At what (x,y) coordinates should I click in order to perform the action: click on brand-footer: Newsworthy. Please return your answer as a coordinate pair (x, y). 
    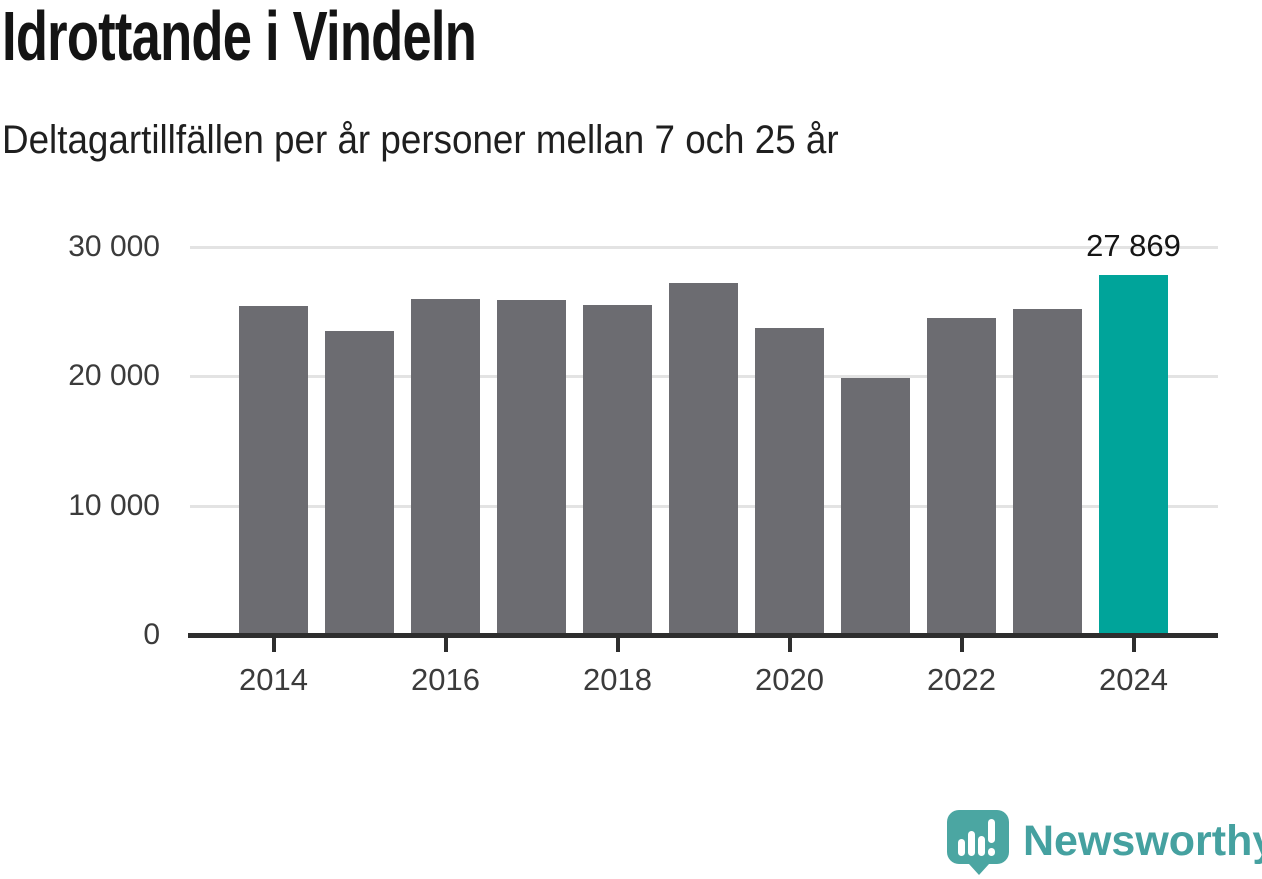
    Looking at the image, I should click on (1103, 841).